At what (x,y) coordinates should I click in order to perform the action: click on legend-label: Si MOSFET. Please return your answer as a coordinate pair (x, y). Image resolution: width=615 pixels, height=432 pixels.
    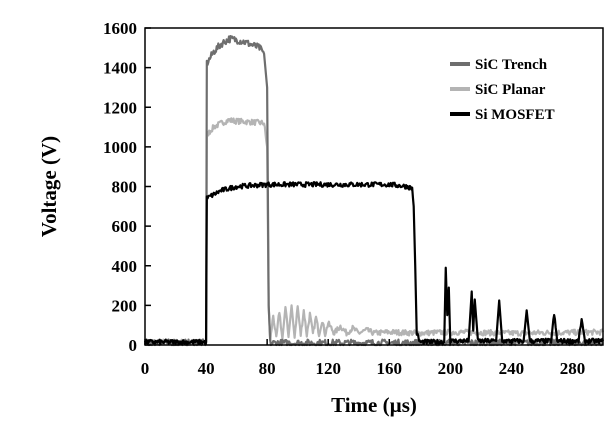
    Looking at the image, I should click on (515, 115).